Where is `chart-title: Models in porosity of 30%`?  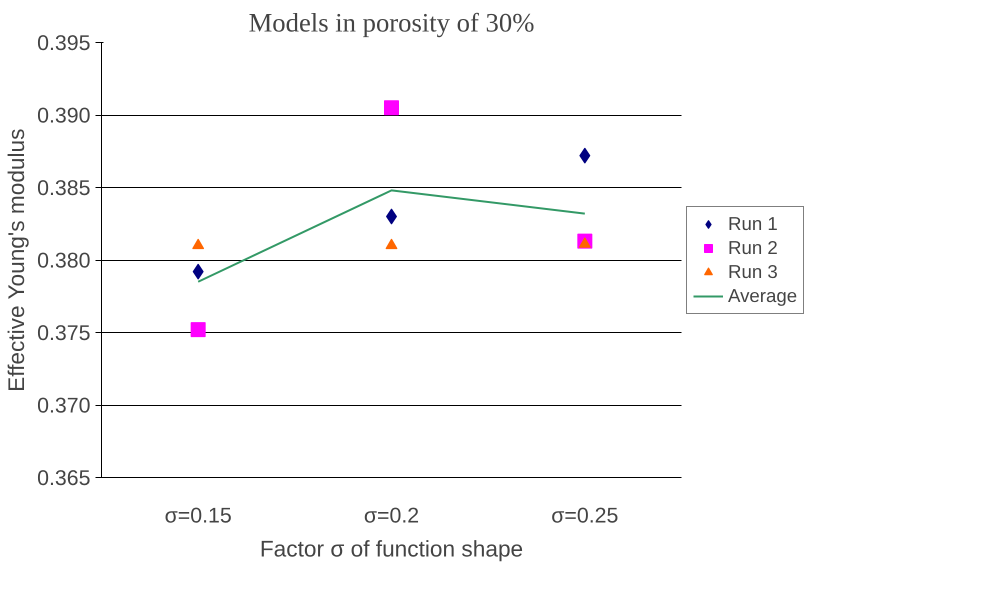 chart-title: Models in porosity of 30% is located at coordinates (391, 23).